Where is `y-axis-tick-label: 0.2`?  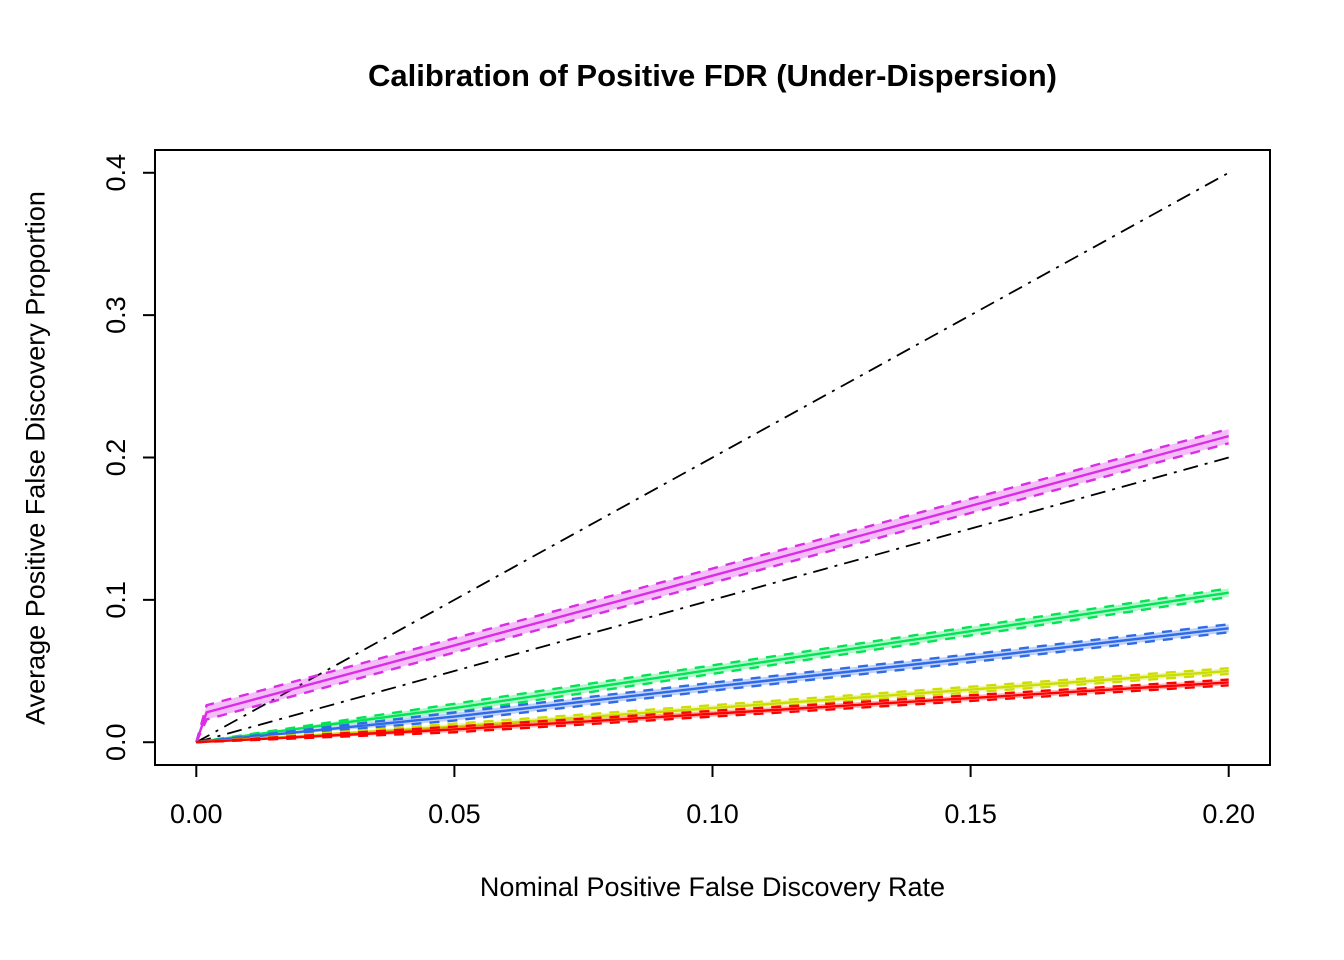 y-axis-tick-label: 0.2 is located at coordinates (116, 458).